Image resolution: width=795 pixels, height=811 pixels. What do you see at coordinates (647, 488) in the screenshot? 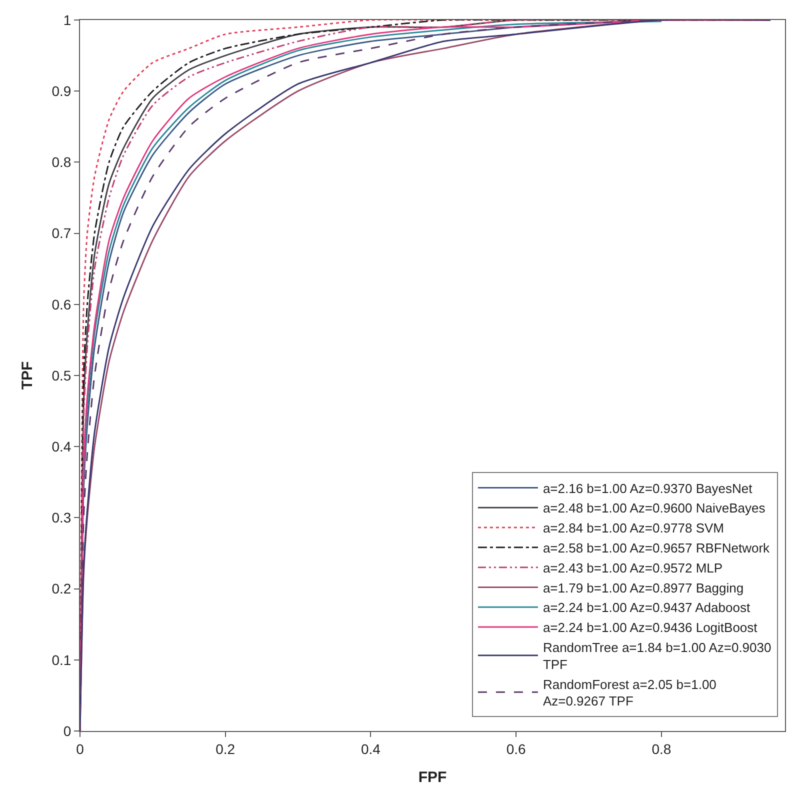
I see `legend-label: a=2.16 b=1.00 Az=0.9370 BayesNet` at bounding box center [647, 488].